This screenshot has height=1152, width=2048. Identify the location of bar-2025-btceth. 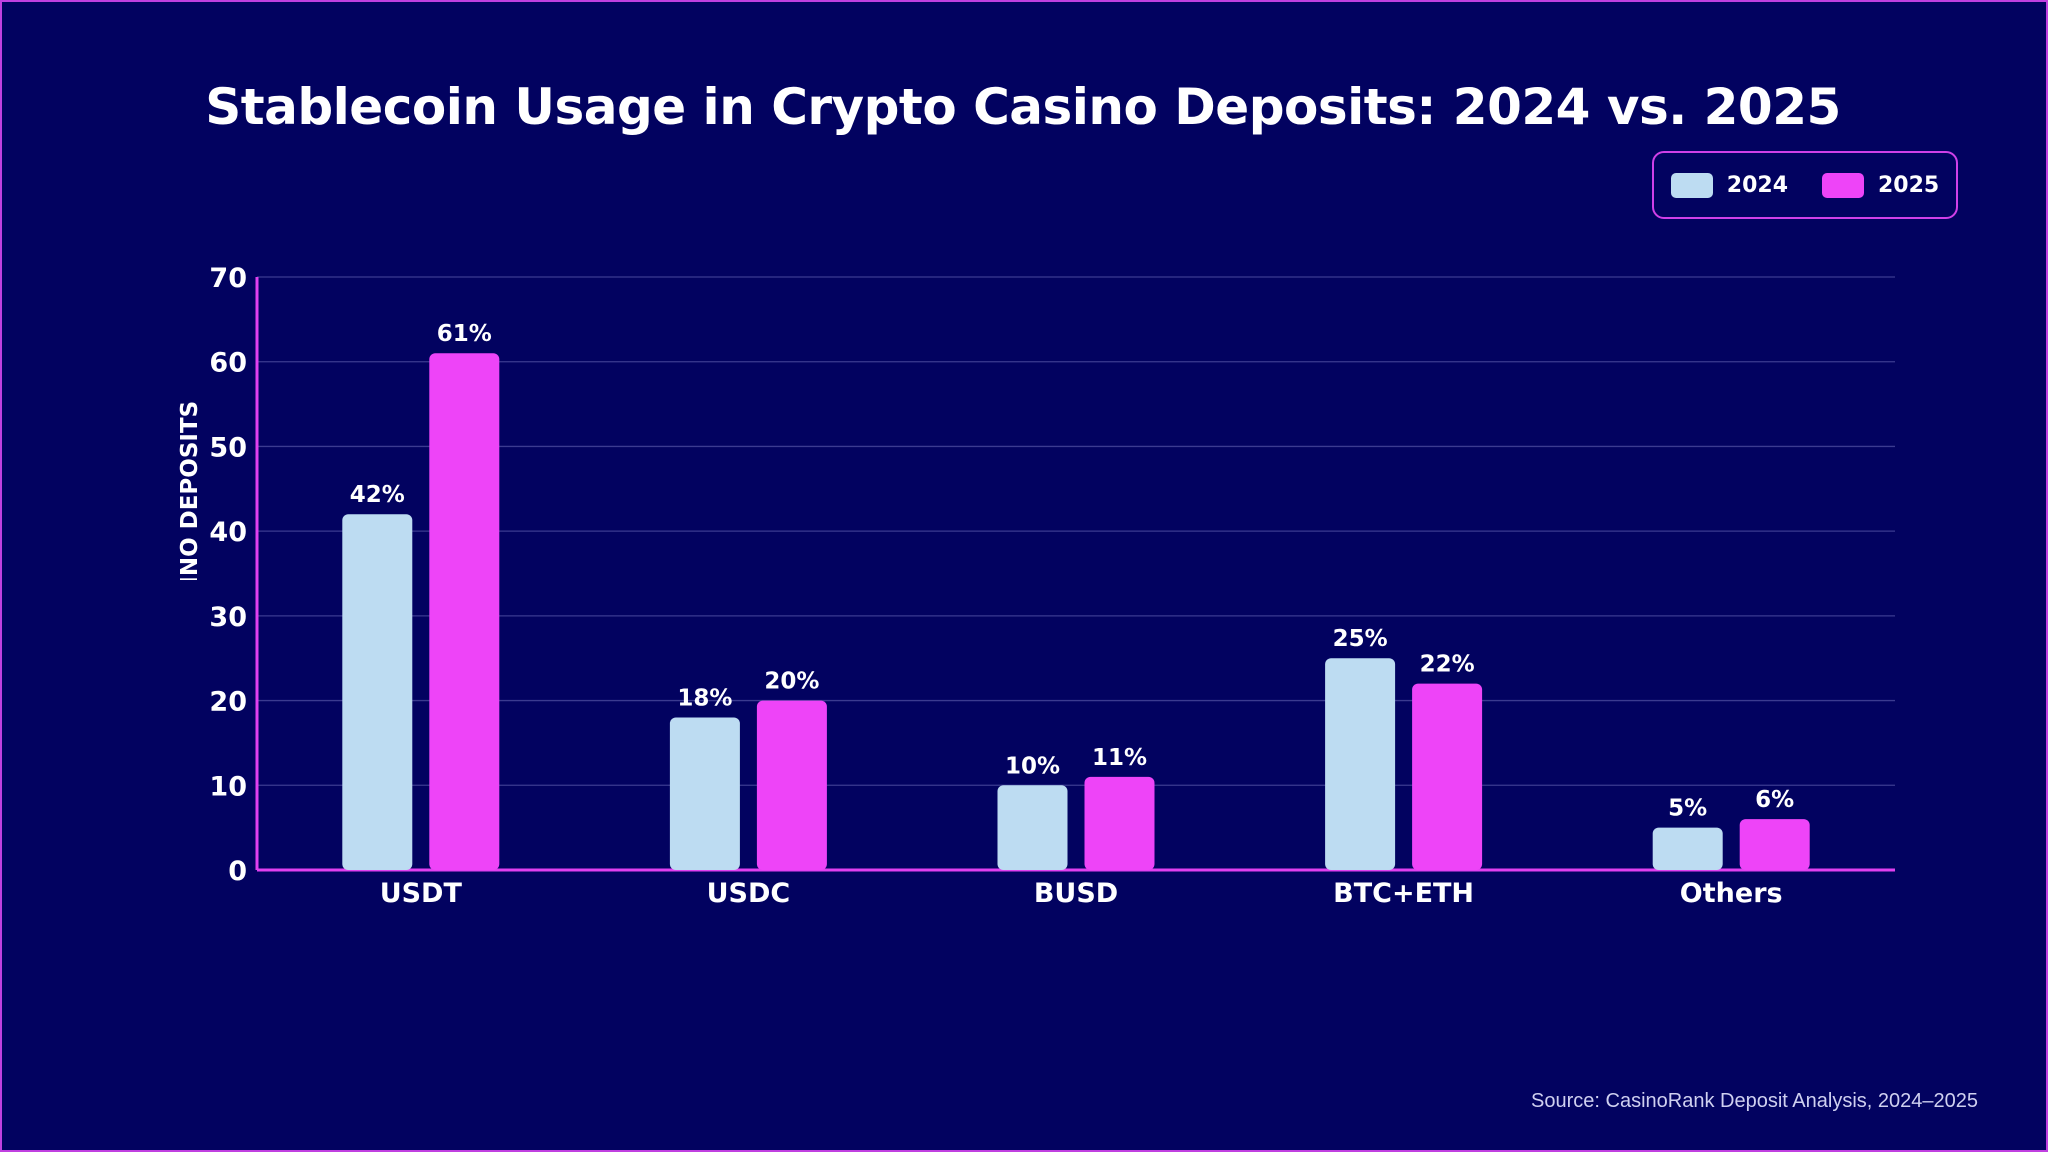
(1447, 776).